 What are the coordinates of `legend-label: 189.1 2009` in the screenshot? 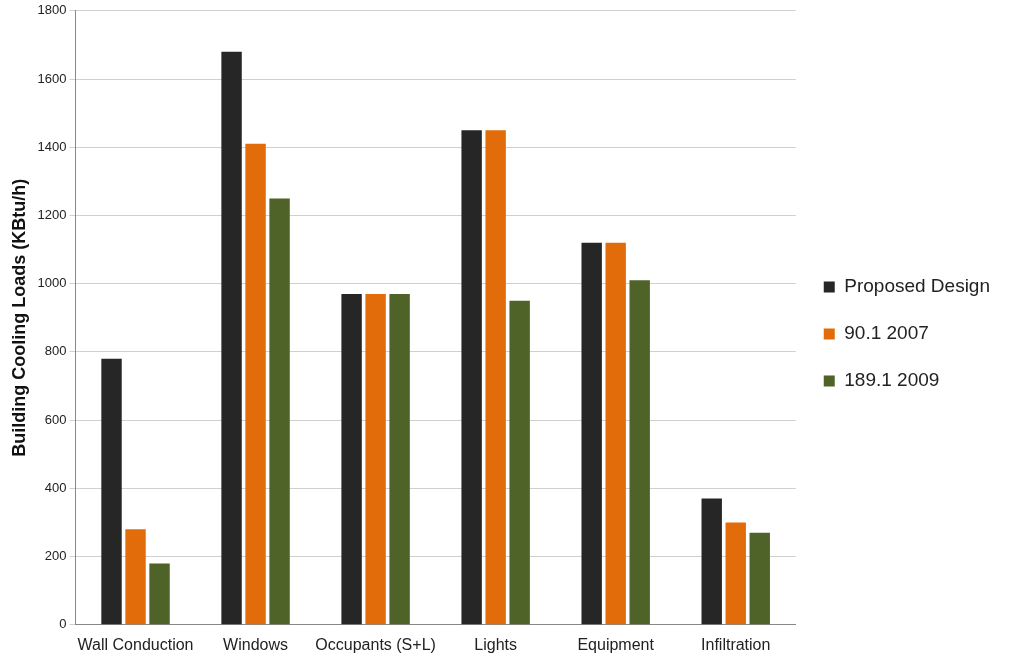 It's located at (892, 380).